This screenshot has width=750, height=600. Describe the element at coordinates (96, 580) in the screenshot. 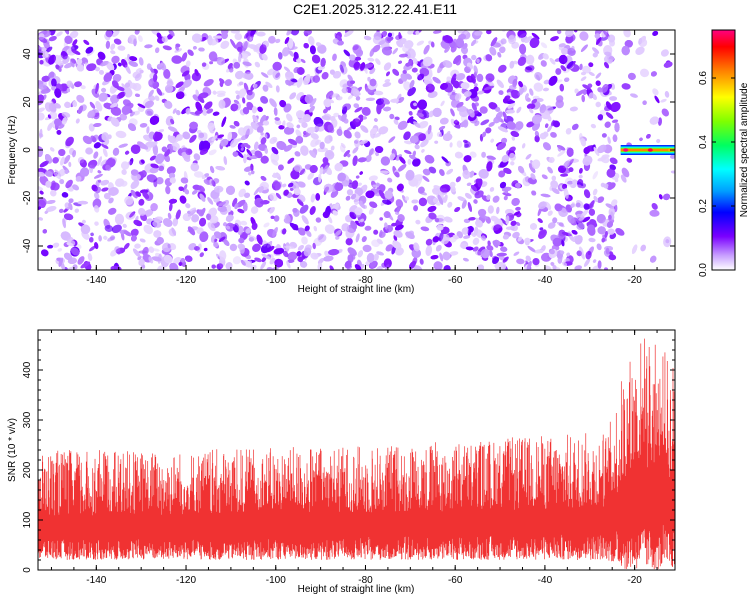

I see `snr-x-tick-label: -140` at that location.